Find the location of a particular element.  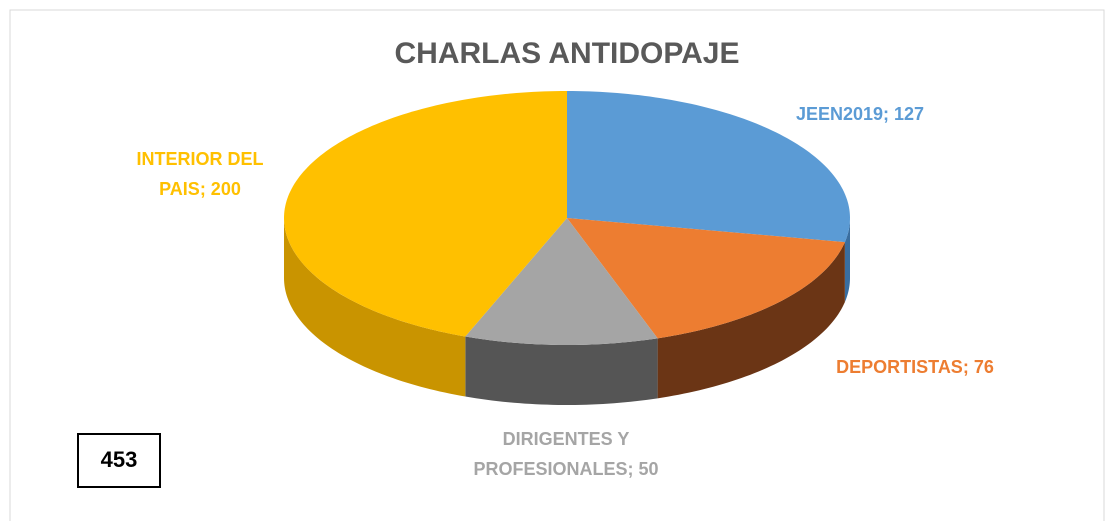

data-label: JEEN2019; 127 is located at coordinates (860, 114).